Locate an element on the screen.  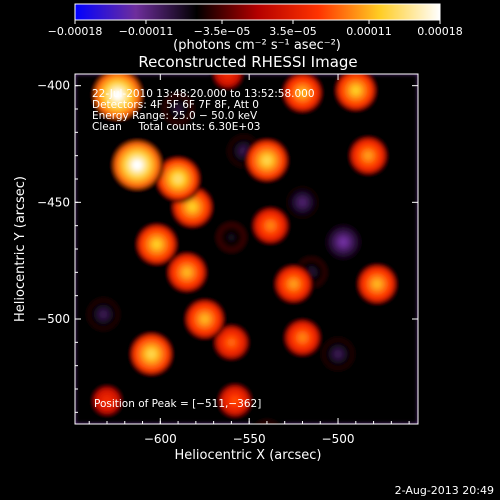
colorbar-tick-label: 0.00011 is located at coordinates (369, 31).